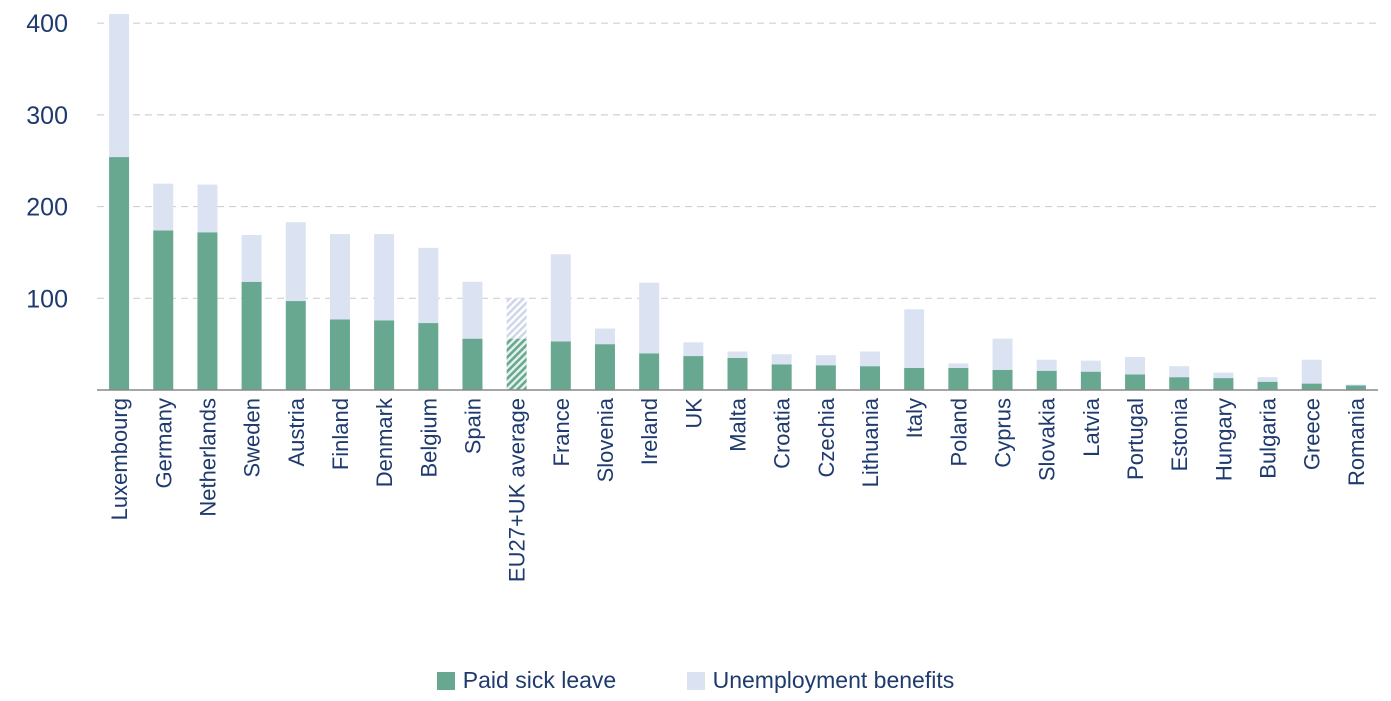 The height and width of the screenshot is (701, 1391). What do you see at coordinates (1135, 439) in the screenshot?
I see `category-label: Portugal` at bounding box center [1135, 439].